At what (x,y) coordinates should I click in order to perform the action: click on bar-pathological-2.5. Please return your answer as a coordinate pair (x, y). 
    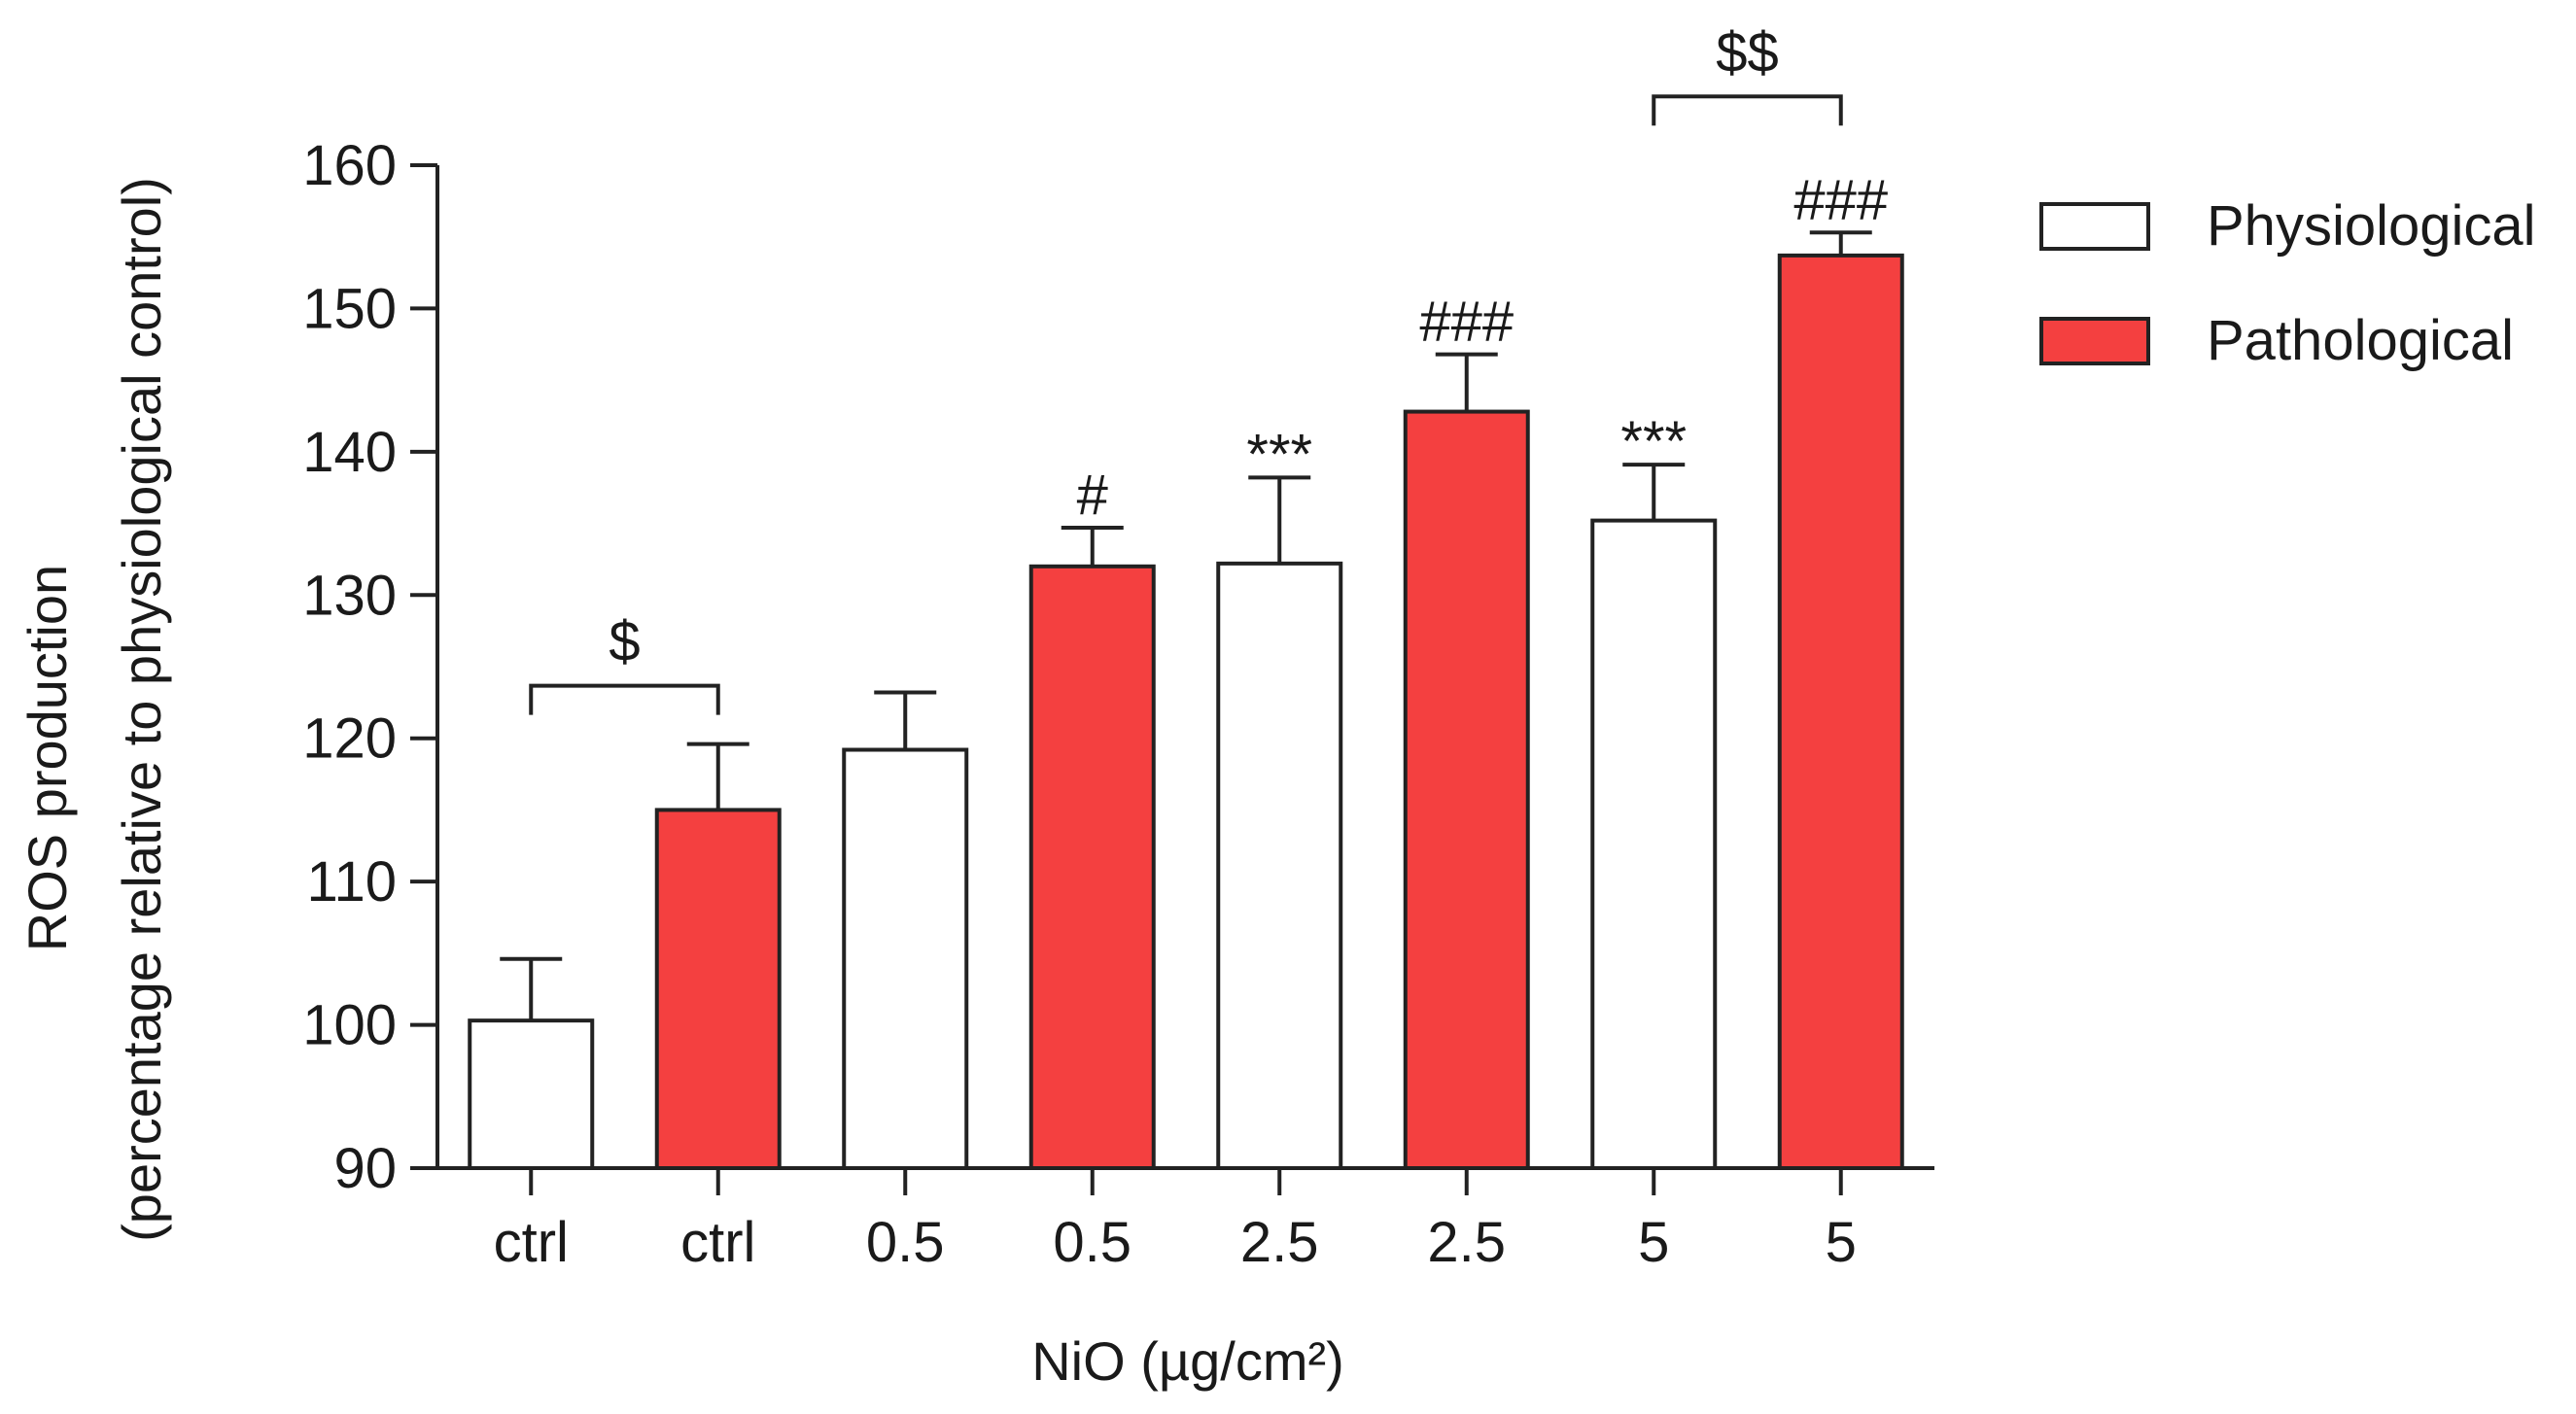
    Looking at the image, I should click on (1466, 790).